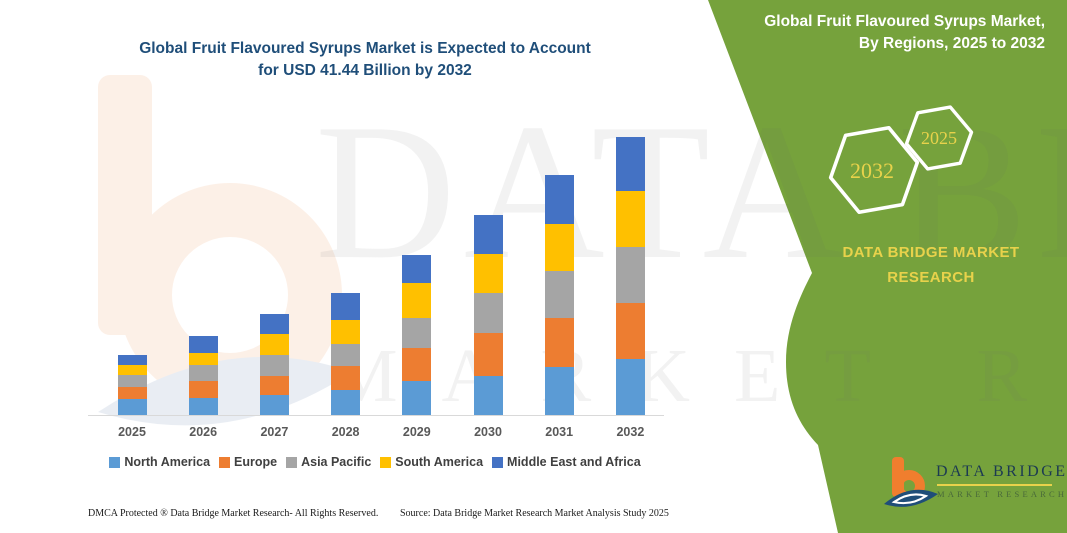  Describe the element at coordinates (416, 432) in the screenshot. I see `x-axis-label-2029: 2029` at that location.